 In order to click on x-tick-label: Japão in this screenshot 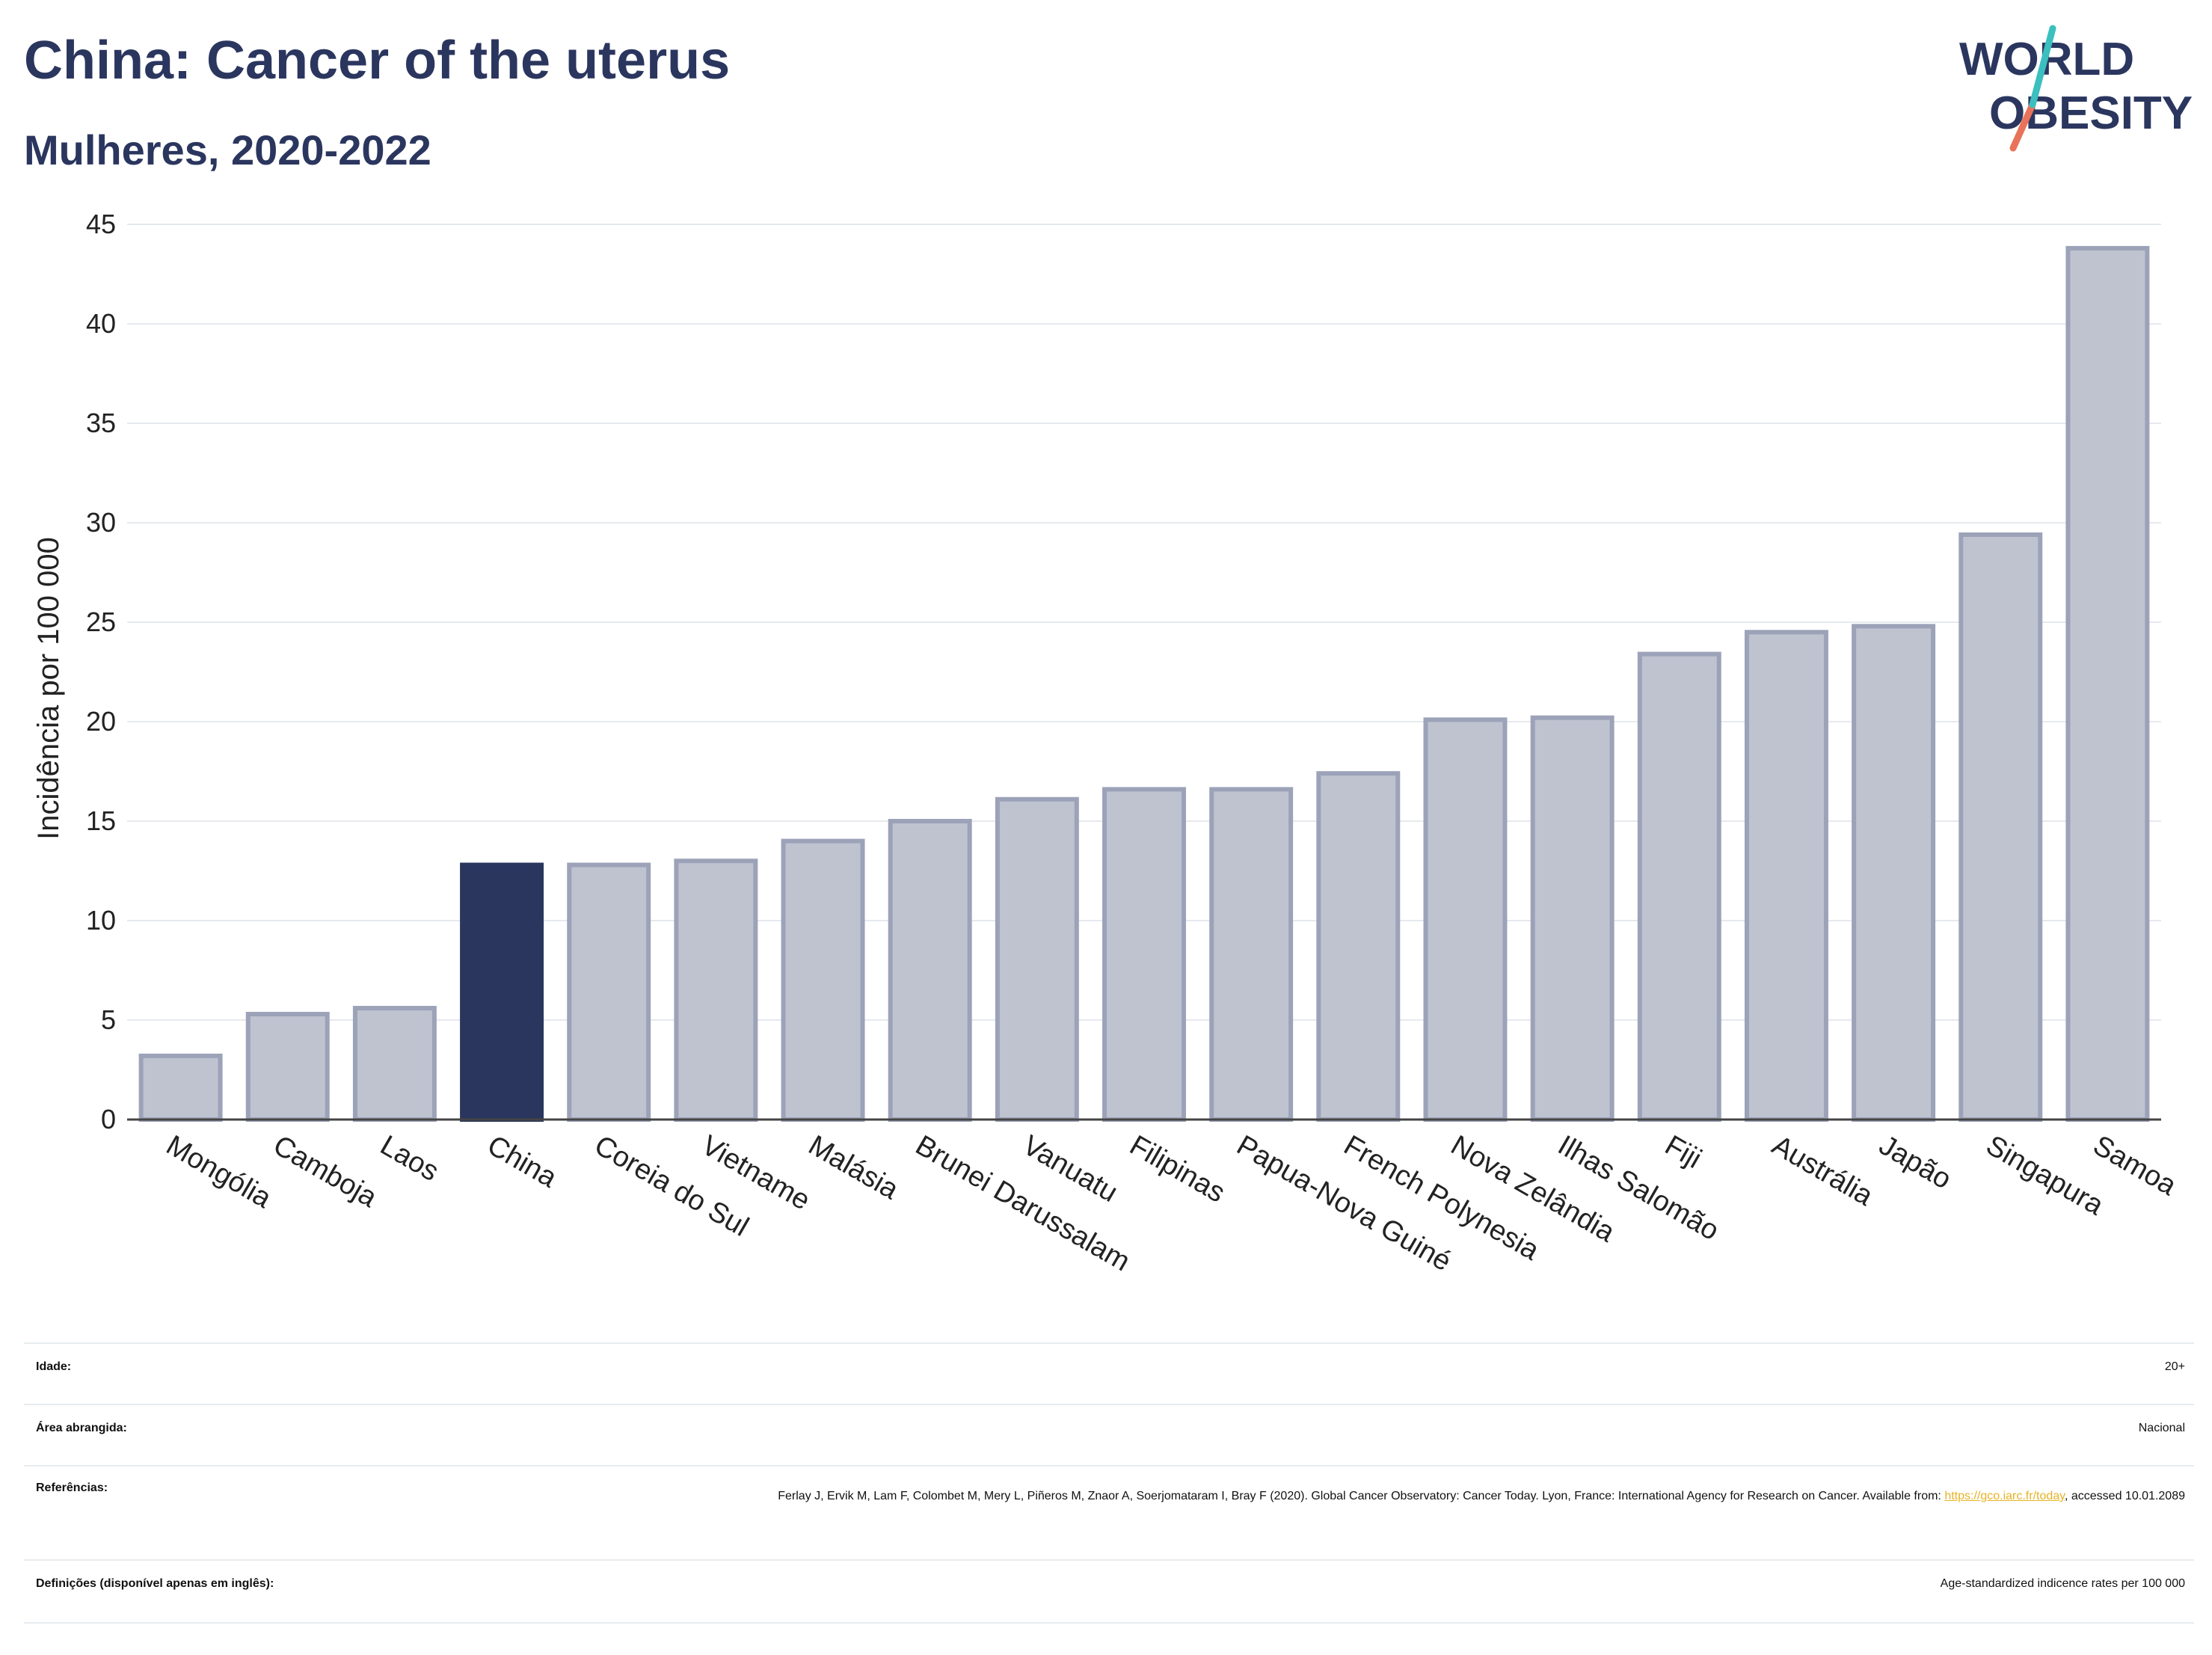, I will do `click(1915, 1162)`.